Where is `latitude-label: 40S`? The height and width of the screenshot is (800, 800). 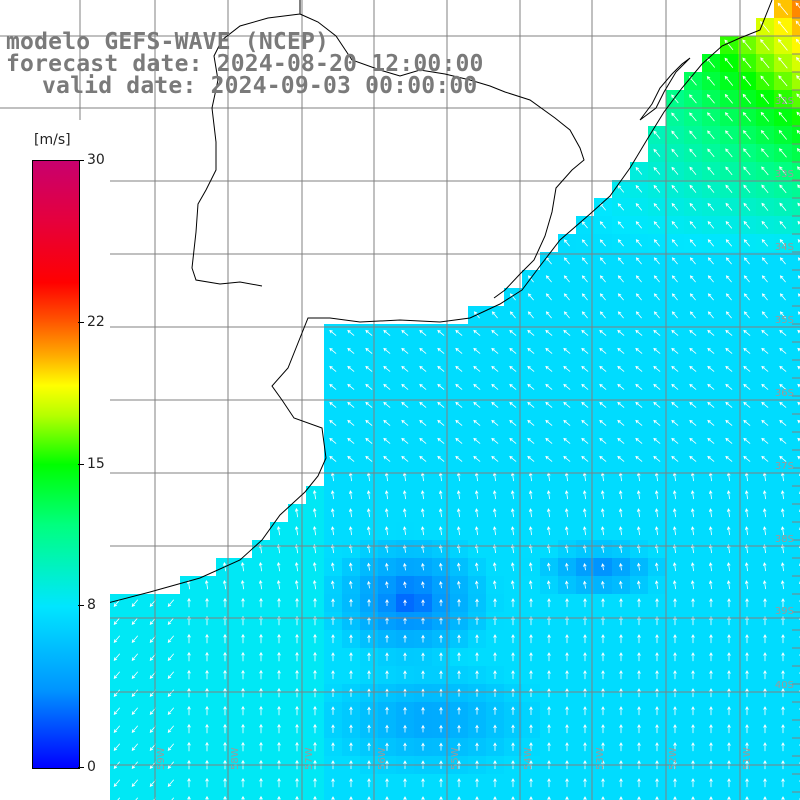
latitude-label: 40S is located at coordinates (784, 685).